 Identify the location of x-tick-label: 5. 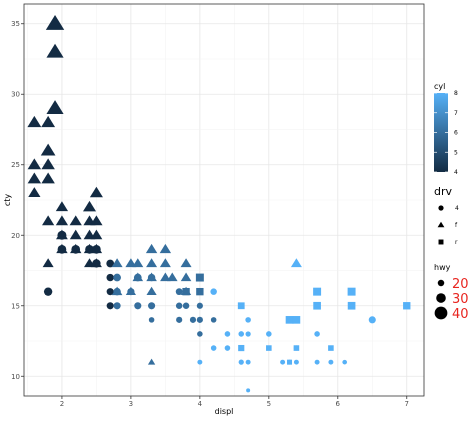
(269, 404).